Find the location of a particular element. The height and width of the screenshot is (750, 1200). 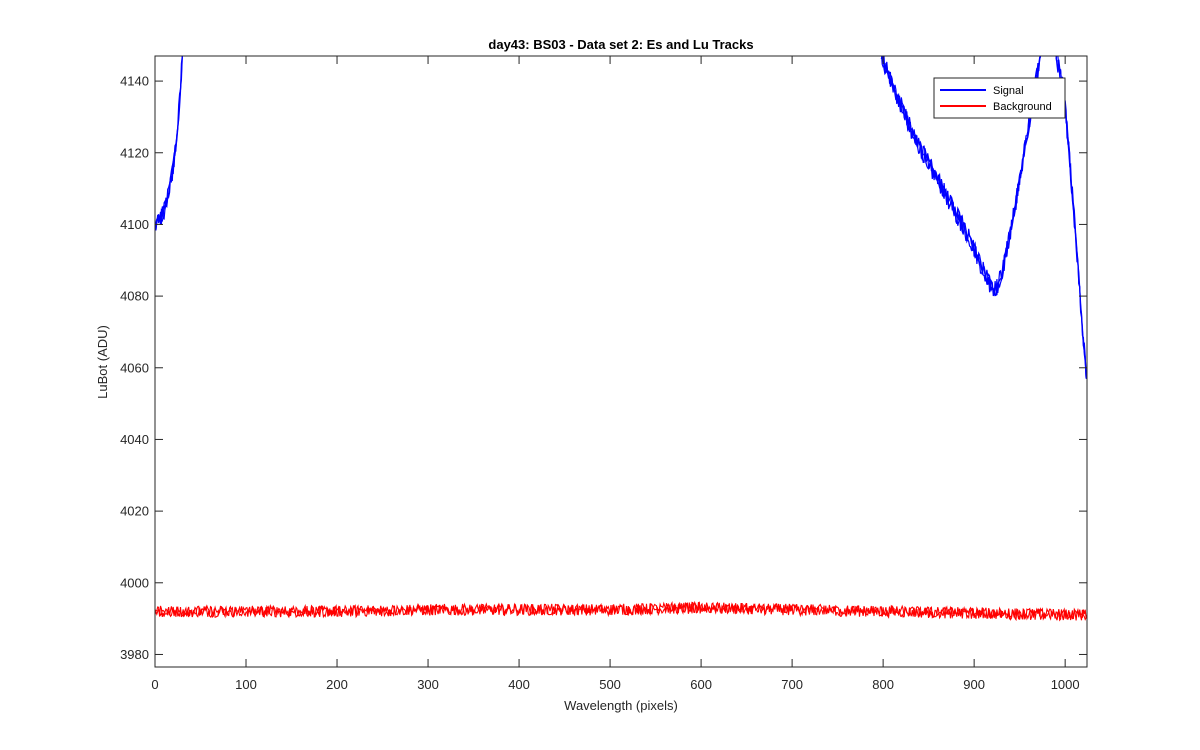

x-tick-label: 500 is located at coordinates (610, 684).